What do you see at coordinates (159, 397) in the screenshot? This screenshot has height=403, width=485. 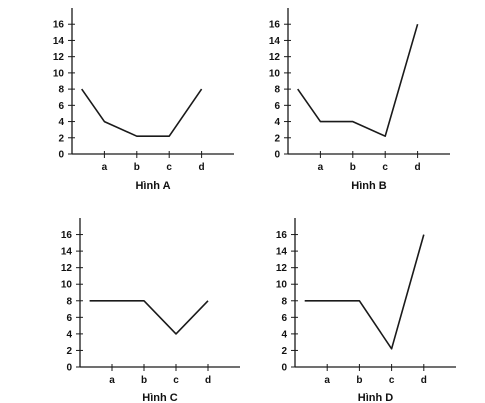 I see `panel-title-hinh-c: Hình C` at bounding box center [159, 397].